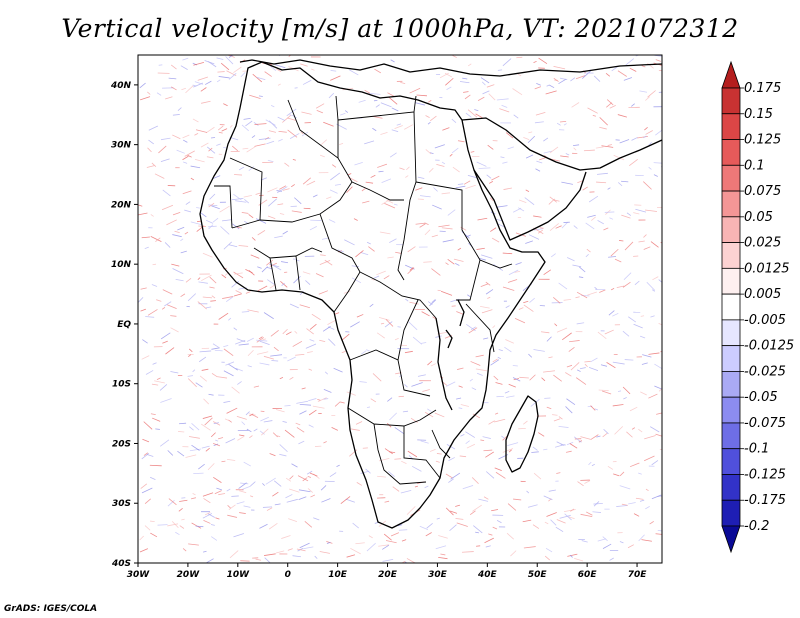 The height and width of the screenshot is (618, 800). Describe the element at coordinates (758, 114) in the screenshot. I see `colorbar-label: 0.15` at that location.